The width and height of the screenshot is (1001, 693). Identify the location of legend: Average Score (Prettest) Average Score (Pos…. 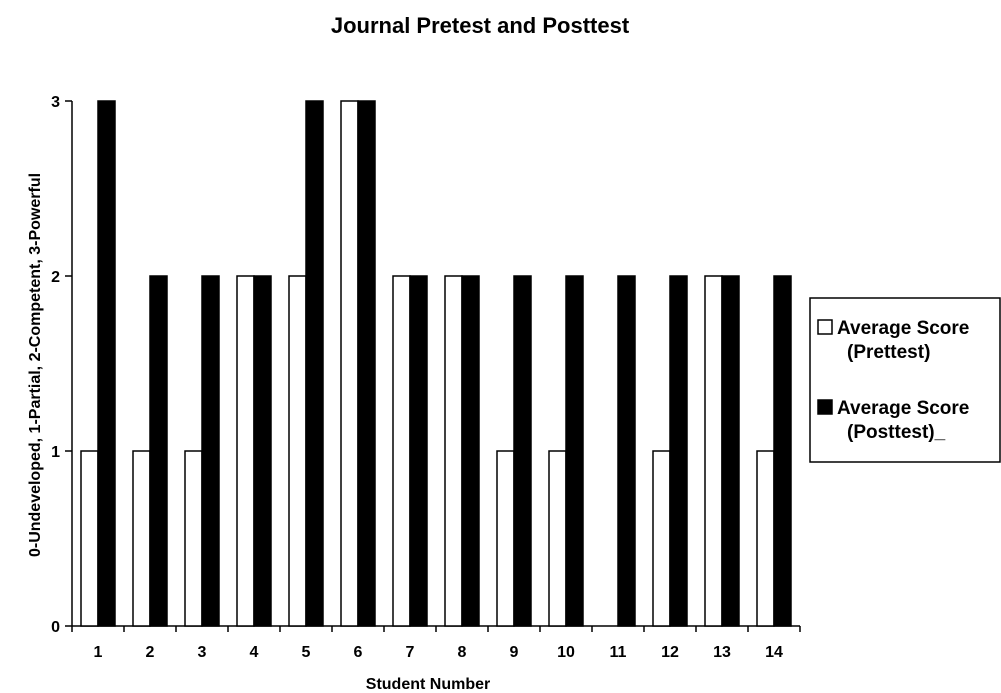
(905, 380).